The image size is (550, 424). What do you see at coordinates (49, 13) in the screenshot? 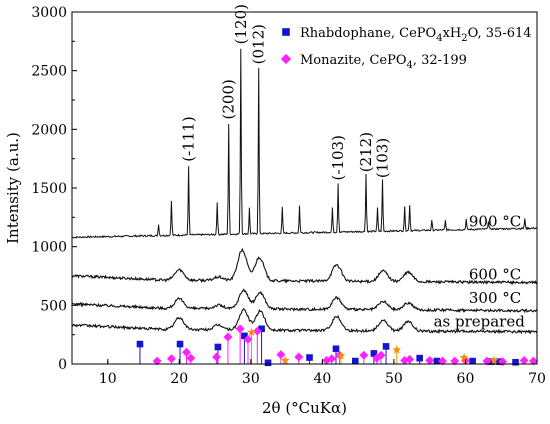
I see `y-tick-label: 3000` at bounding box center [49, 13].